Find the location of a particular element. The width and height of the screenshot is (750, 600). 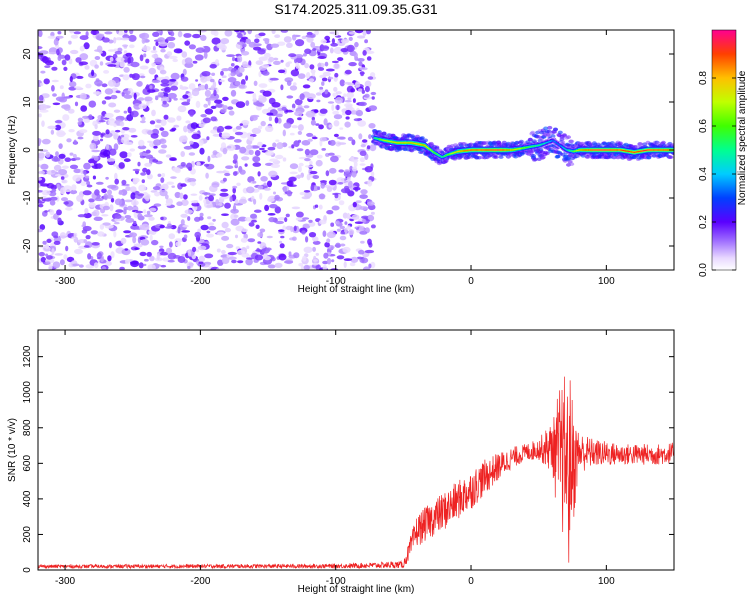

y-tick-label: 1000 is located at coordinates (27, 392).